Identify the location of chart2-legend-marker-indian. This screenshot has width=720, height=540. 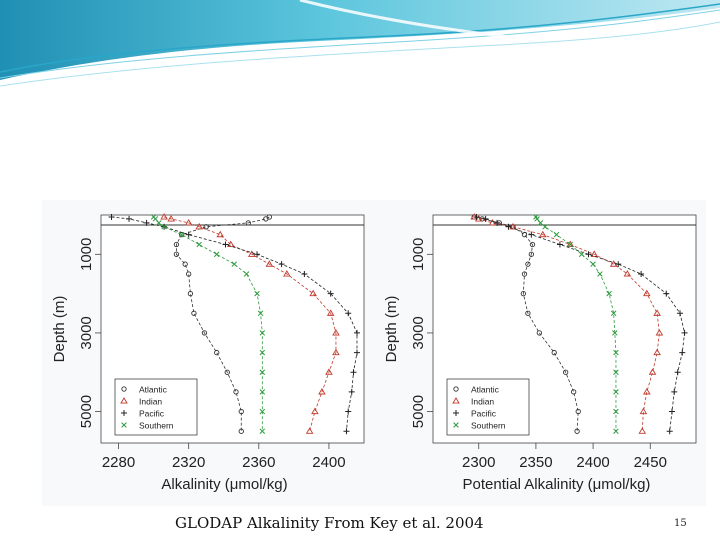
(456, 400).